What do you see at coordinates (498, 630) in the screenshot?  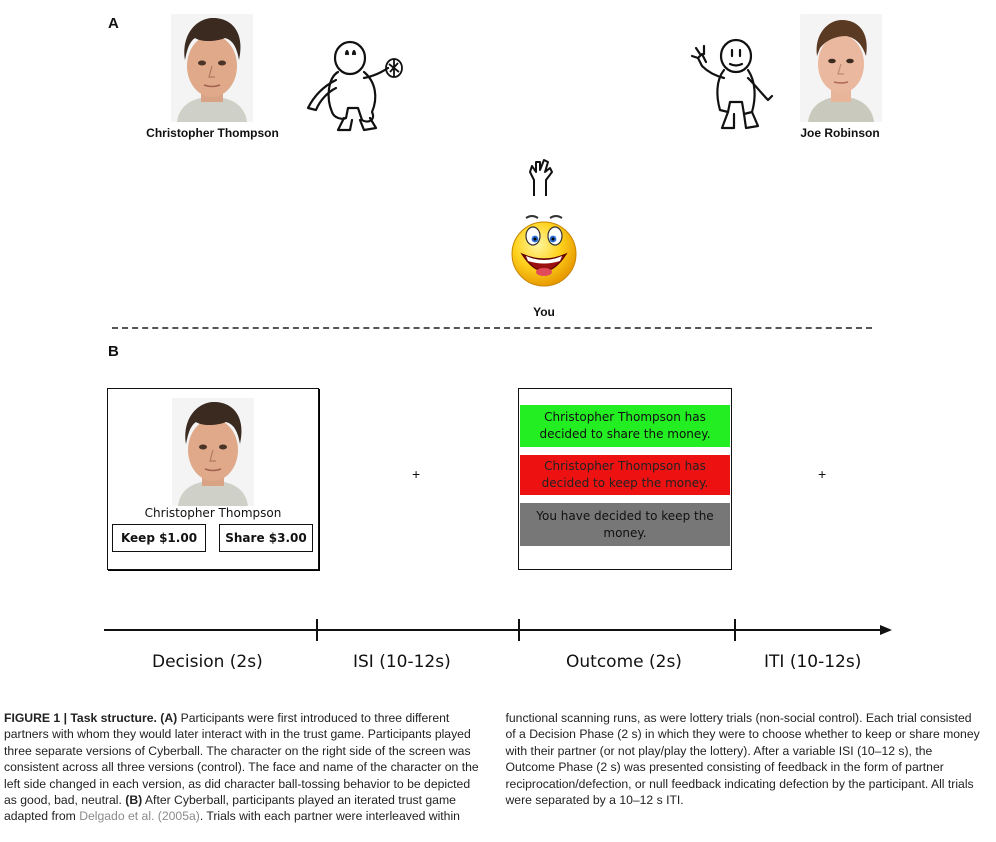 I see `timeline-axis` at bounding box center [498, 630].